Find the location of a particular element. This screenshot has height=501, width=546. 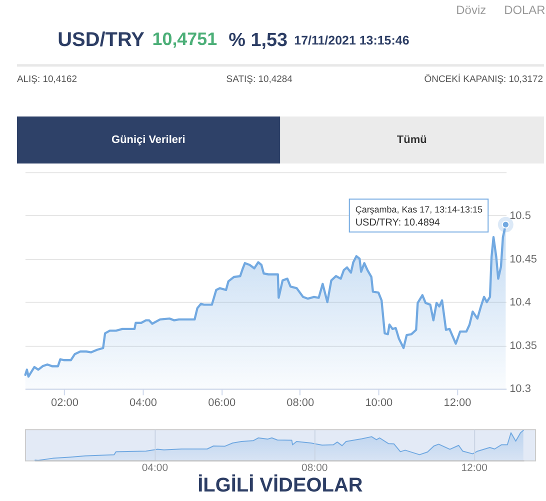

x-tick-label: 02:00 is located at coordinates (64, 403).